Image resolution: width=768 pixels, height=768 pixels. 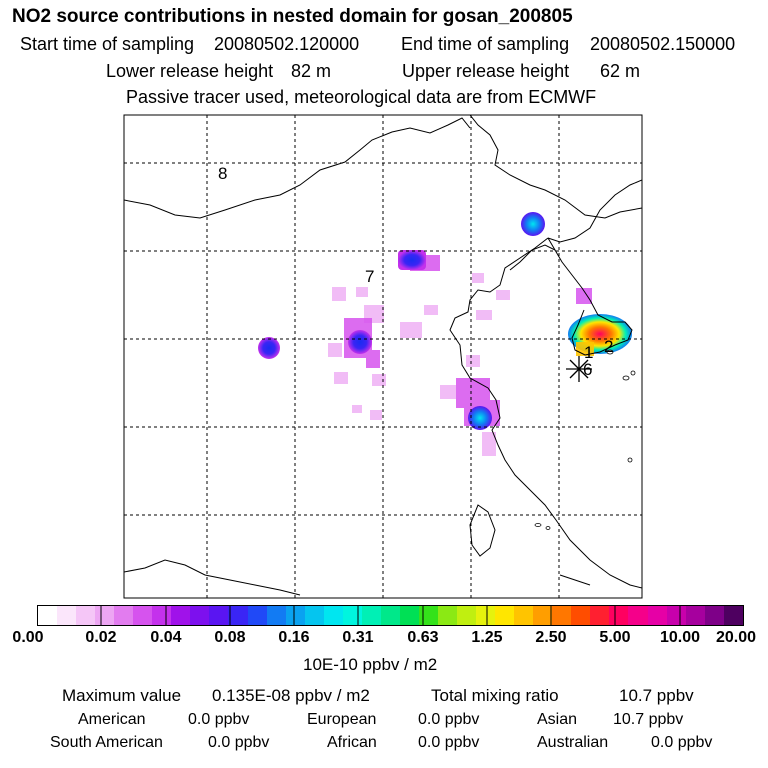 What do you see at coordinates (608, 346) in the screenshot?
I see `region-label-2: 2` at bounding box center [608, 346].